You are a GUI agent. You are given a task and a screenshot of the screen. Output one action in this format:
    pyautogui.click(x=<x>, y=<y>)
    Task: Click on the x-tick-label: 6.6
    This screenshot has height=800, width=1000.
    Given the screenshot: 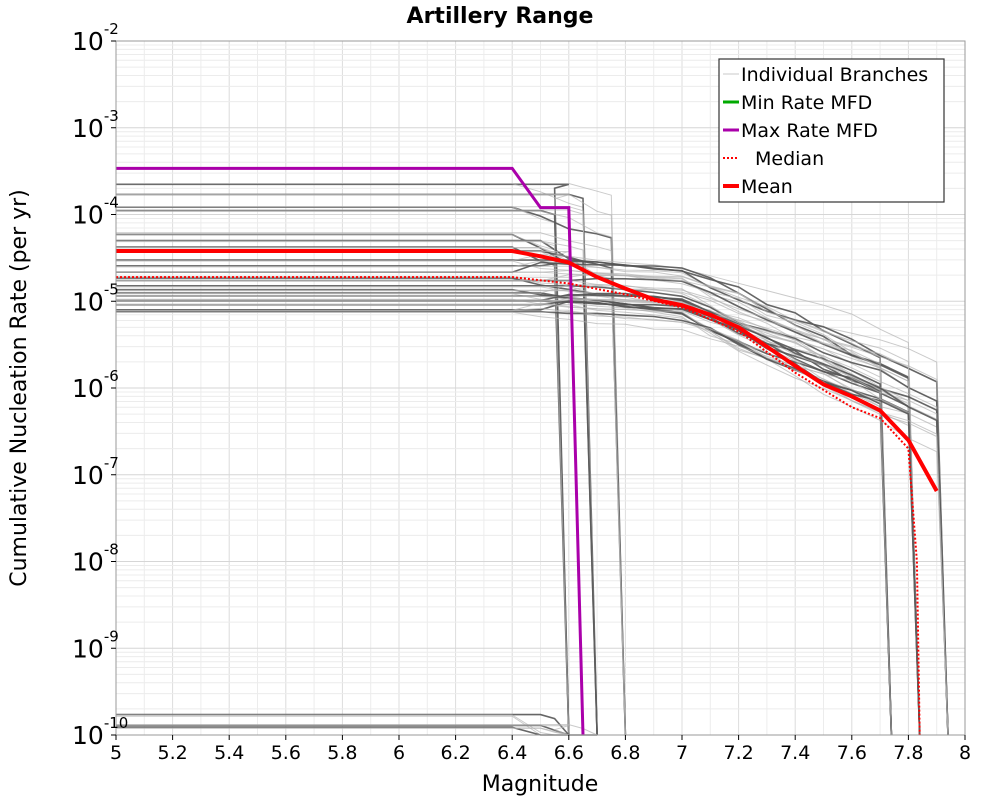 What is the action you would take?
    pyautogui.click(x=569, y=753)
    